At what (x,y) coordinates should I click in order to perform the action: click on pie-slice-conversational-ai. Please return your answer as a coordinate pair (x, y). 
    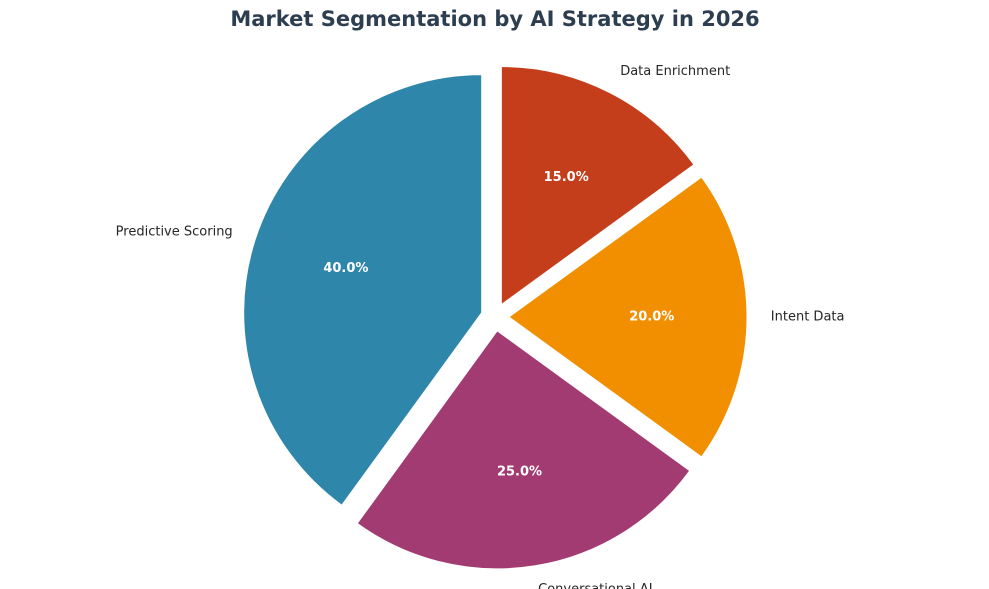
    Looking at the image, I should click on (523, 450).